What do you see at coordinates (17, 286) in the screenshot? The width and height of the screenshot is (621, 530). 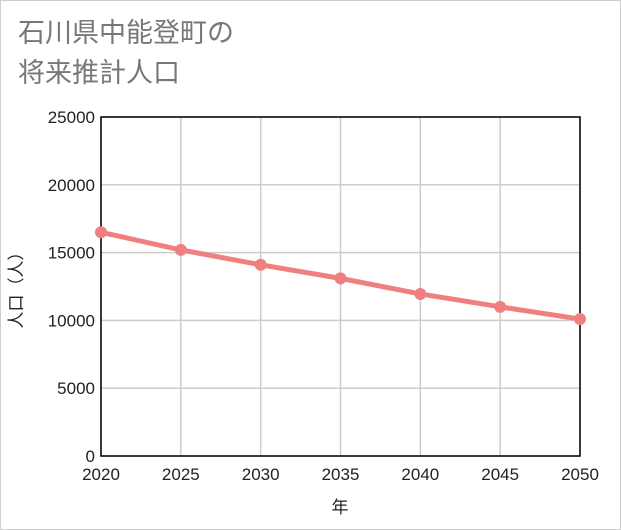 I see `y-axis-label: 人口（人）` at bounding box center [17, 286].